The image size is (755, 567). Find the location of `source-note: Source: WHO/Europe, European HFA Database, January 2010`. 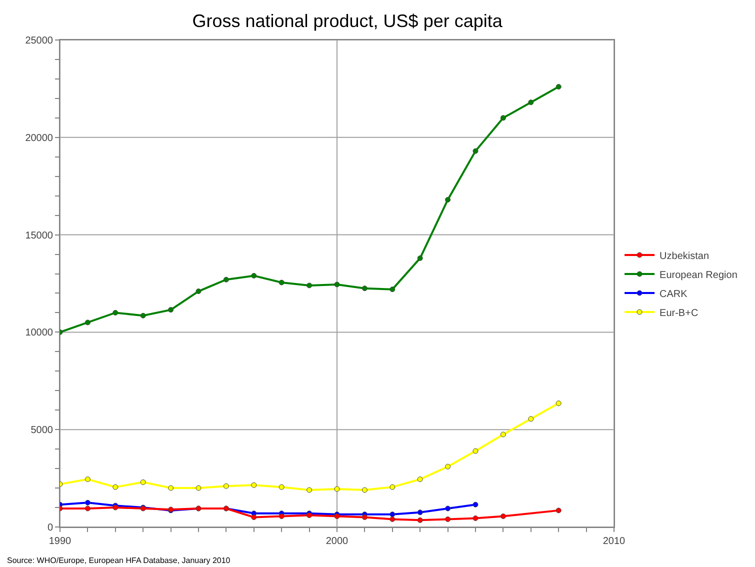

source-note: Source: WHO/Europe, European HFA Database, January 2010 is located at coordinates (119, 560).